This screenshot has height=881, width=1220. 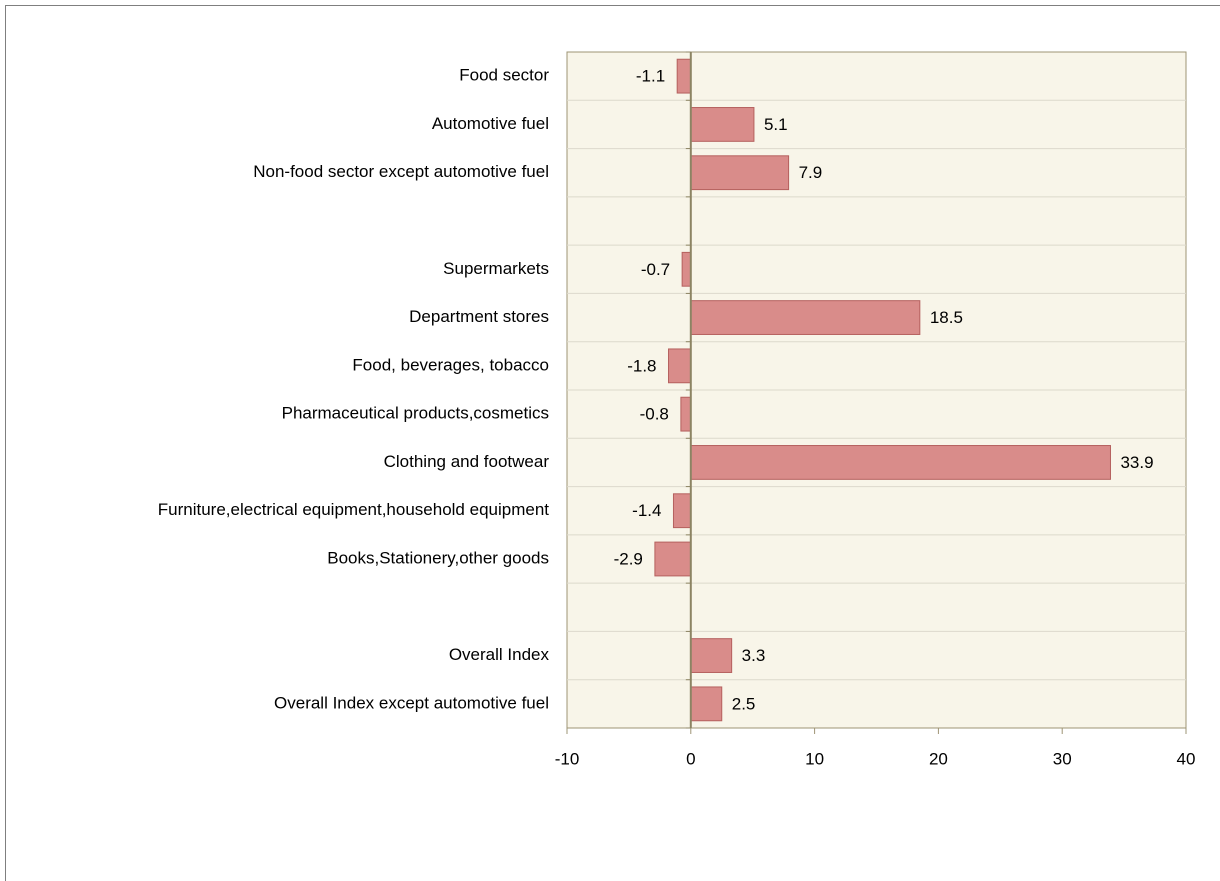 What do you see at coordinates (938, 758) in the screenshot?
I see `x-tick-label: 20` at bounding box center [938, 758].